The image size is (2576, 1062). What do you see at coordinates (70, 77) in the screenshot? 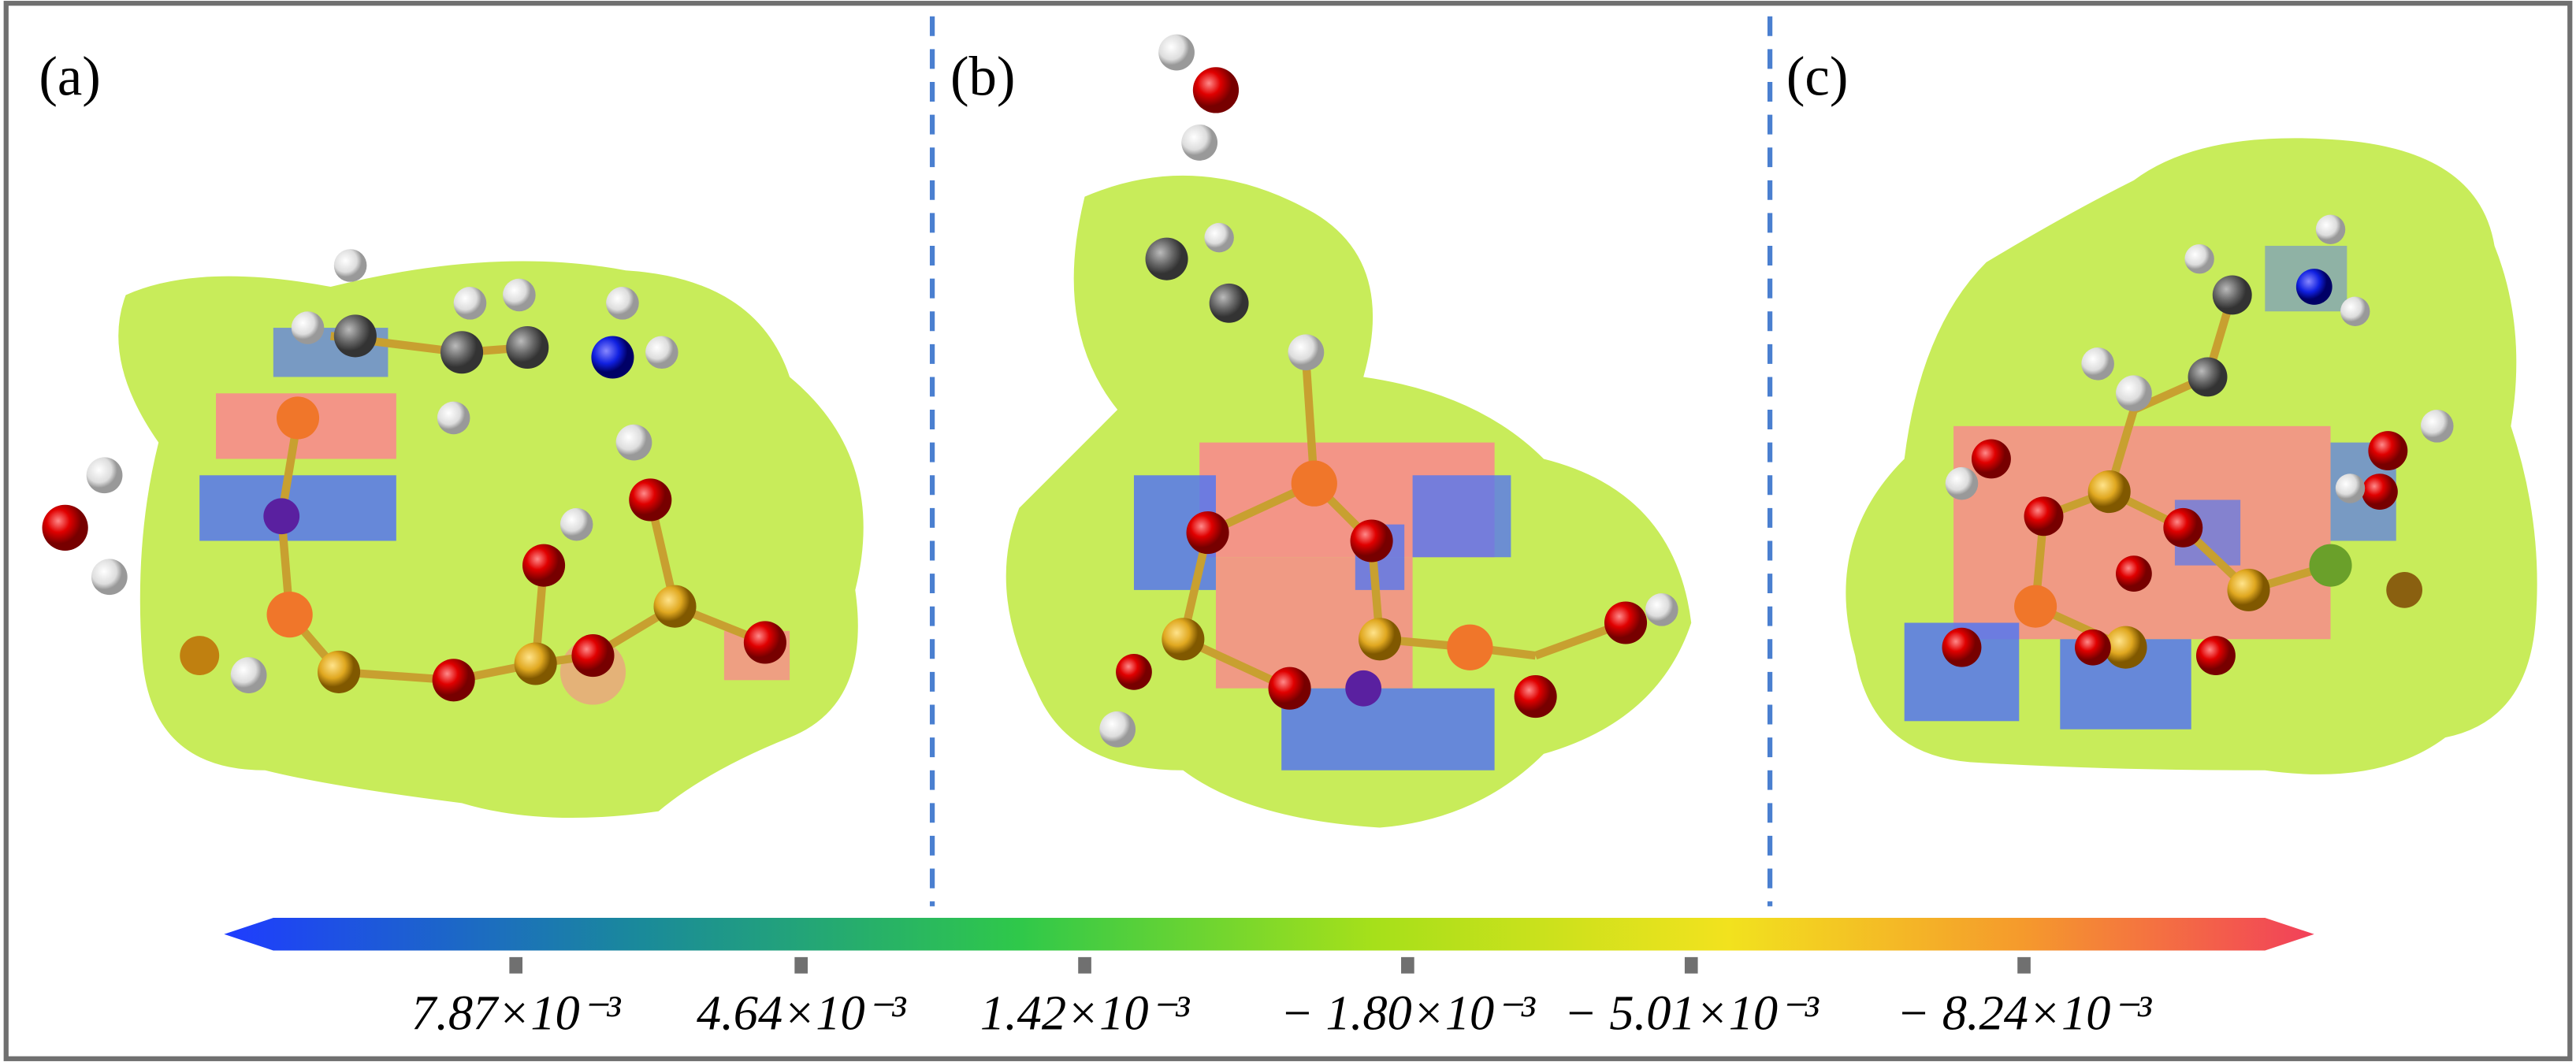
I see `panel-label: (a)` at bounding box center [70, 77].